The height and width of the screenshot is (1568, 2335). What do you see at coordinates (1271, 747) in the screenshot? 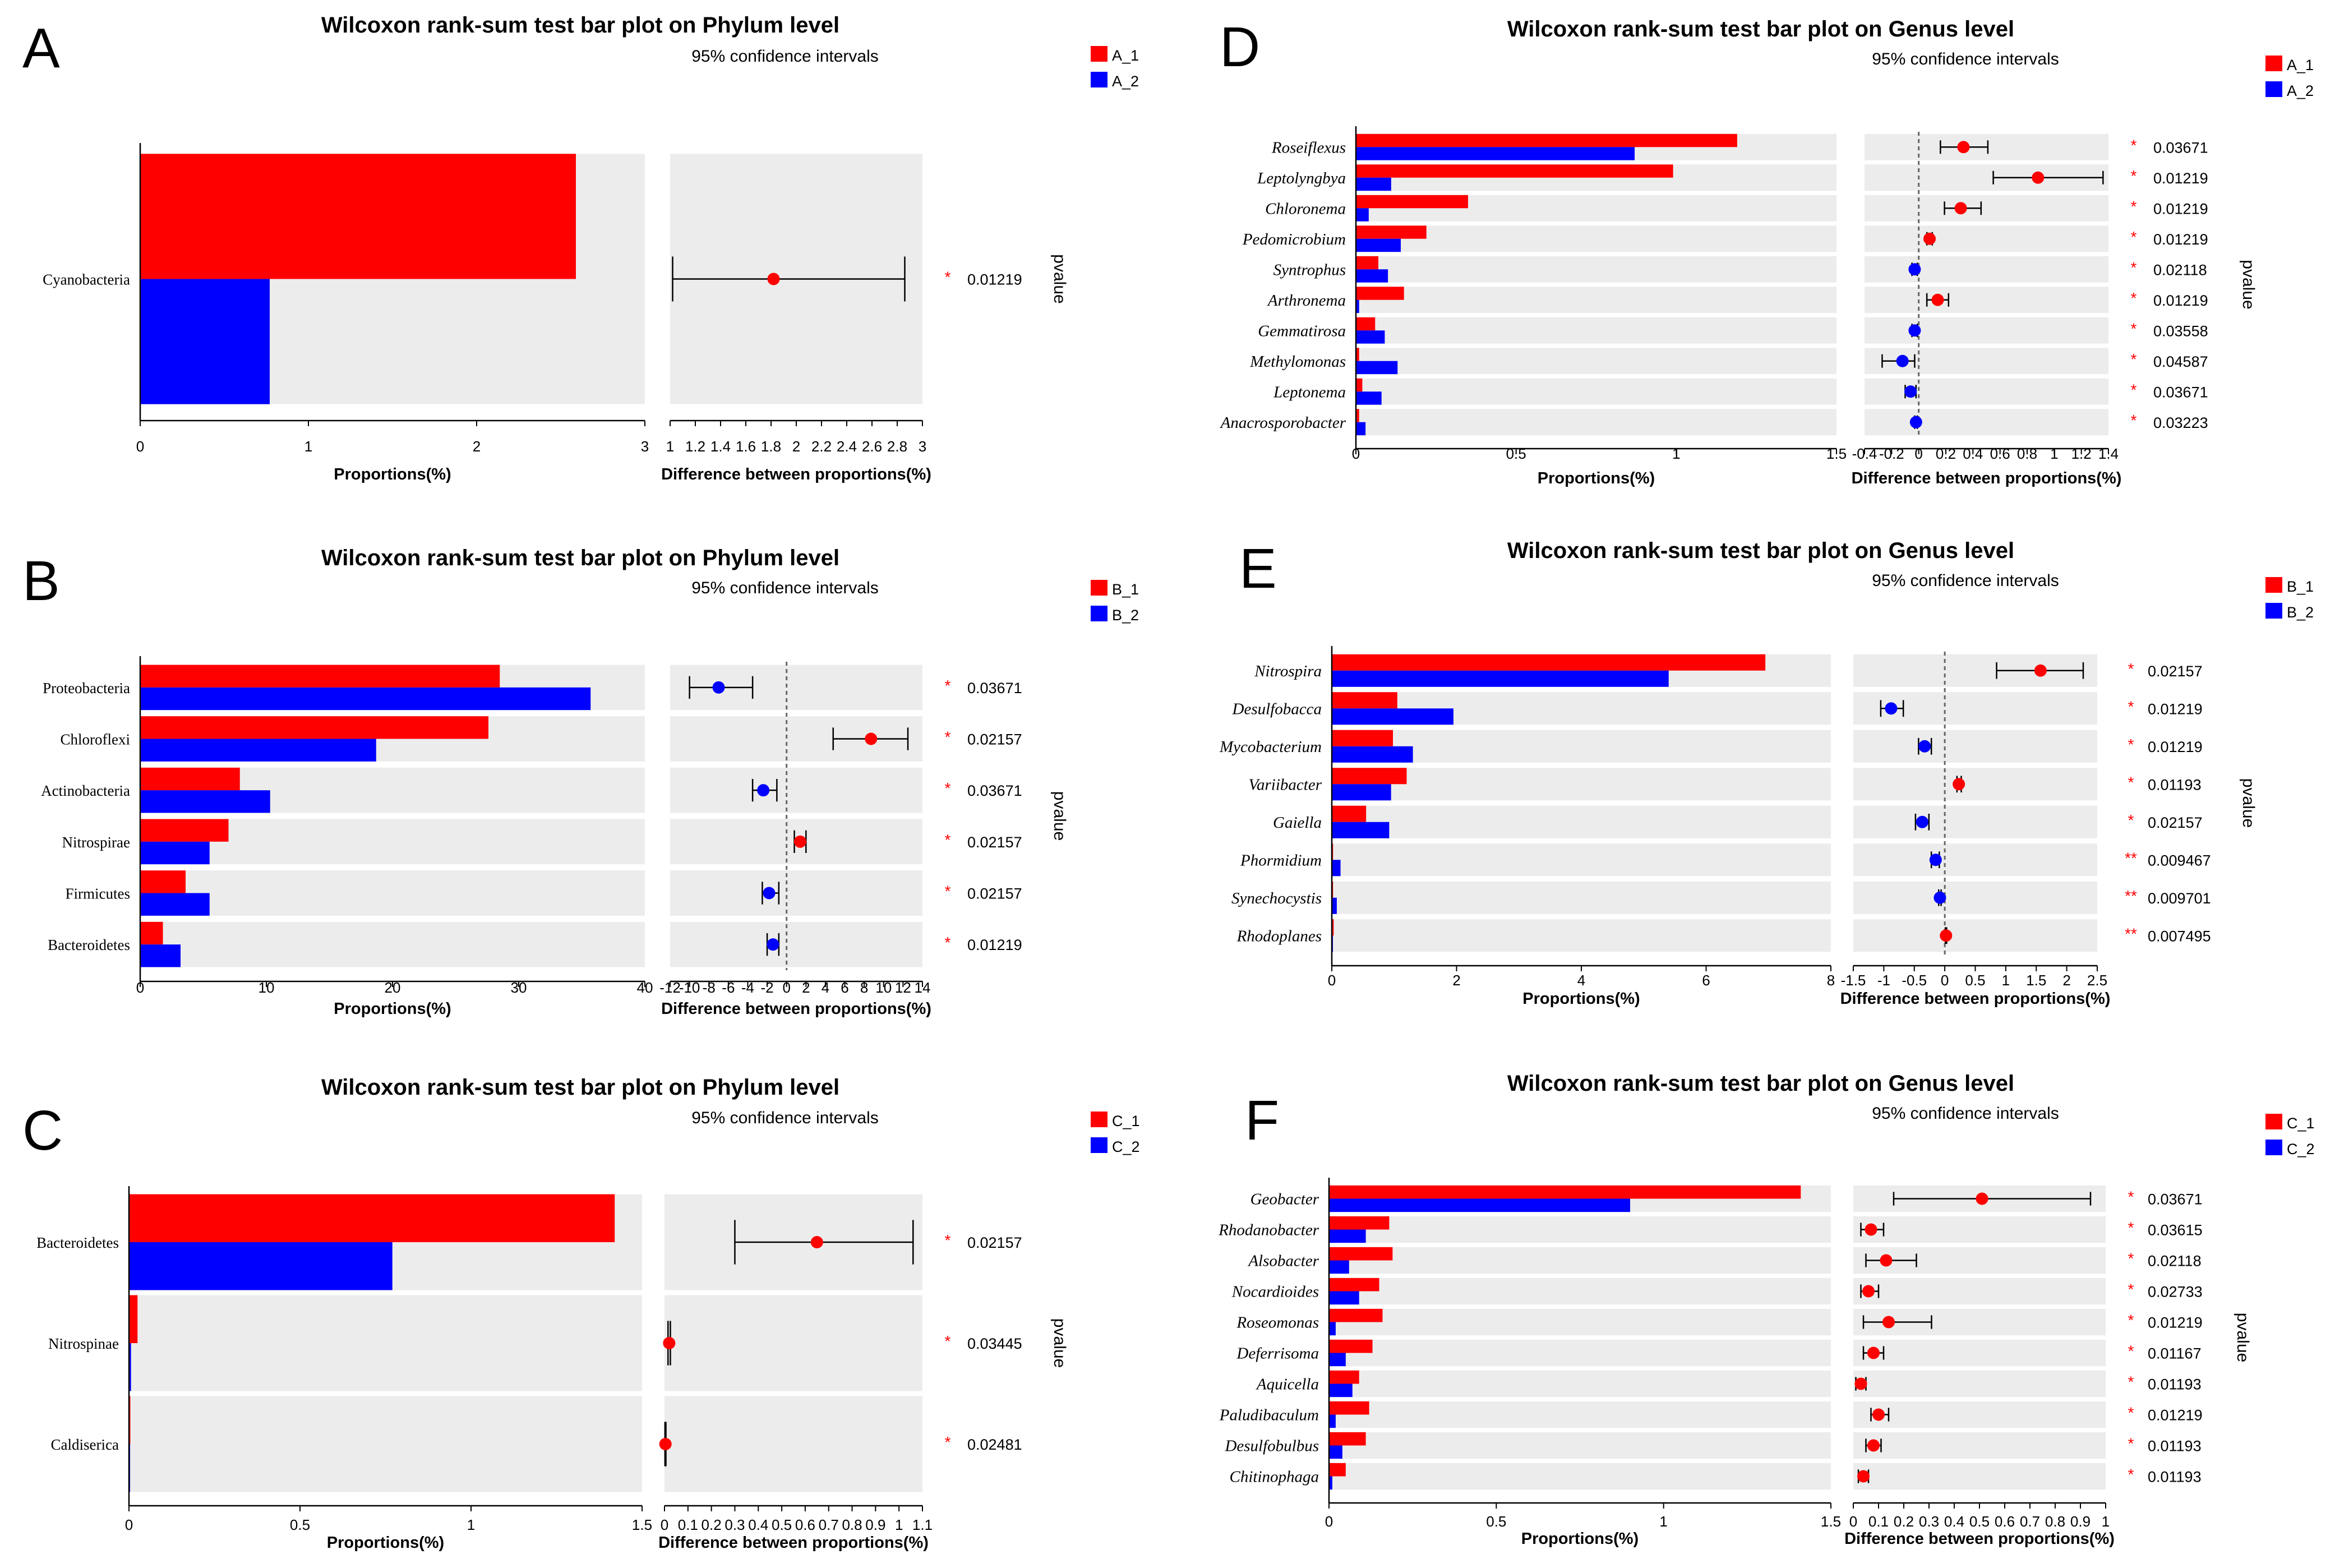
I see `category-label: Mycobacterium` at bounding box center [1271, 747].